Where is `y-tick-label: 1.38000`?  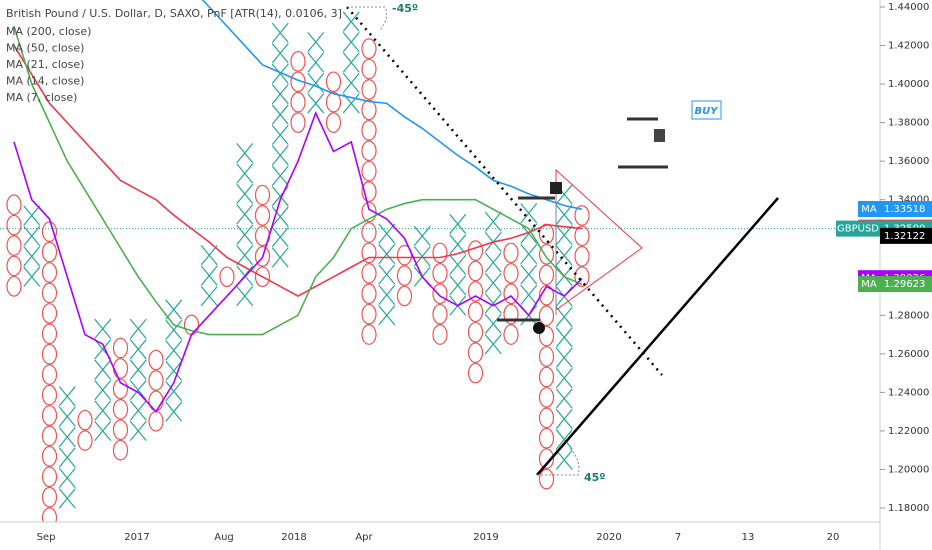
y-tick-label: 1.38000 is located at coordinates (908, 123).